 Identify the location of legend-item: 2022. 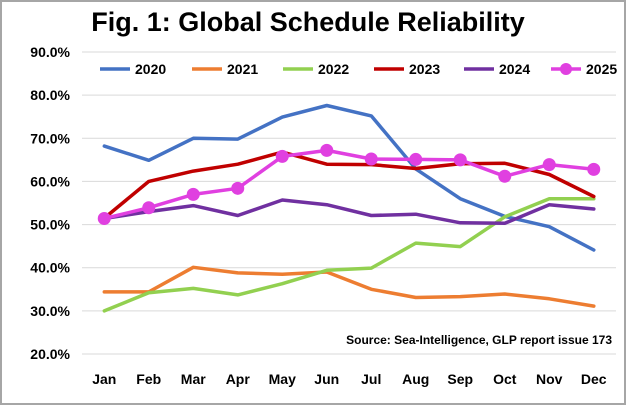
(316, 69).